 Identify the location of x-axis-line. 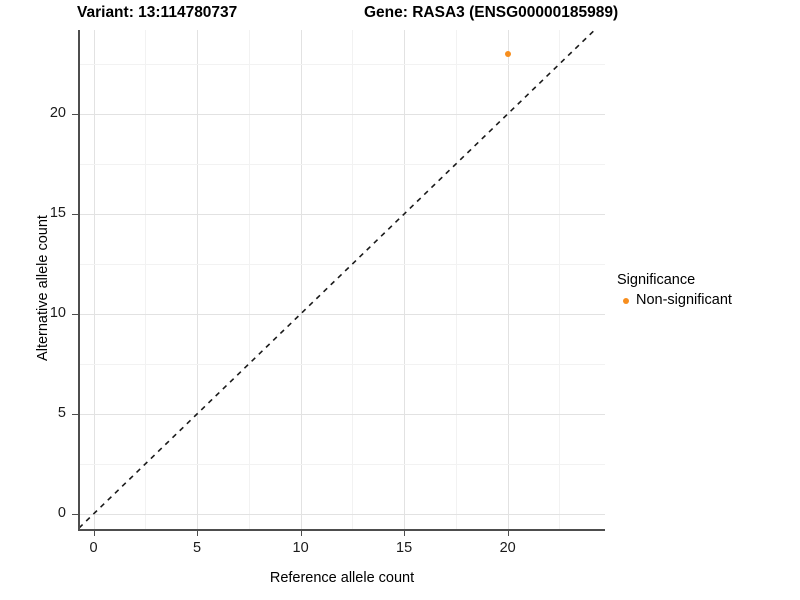
(341, 530).